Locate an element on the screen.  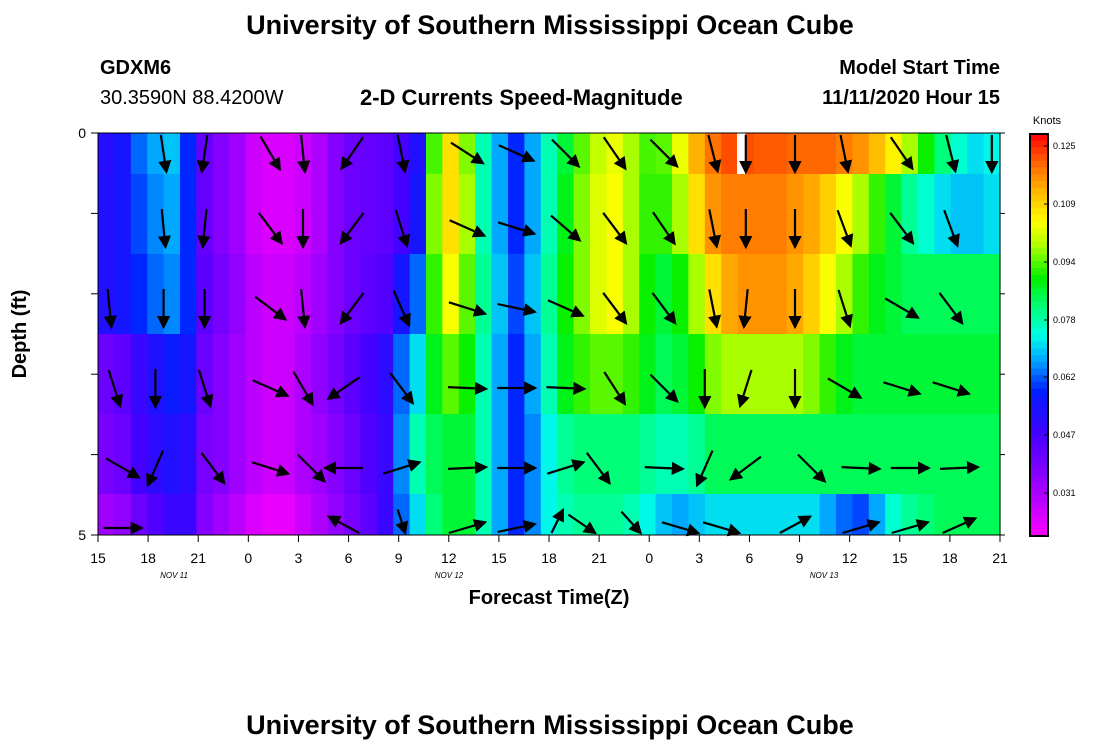
colorbar-tick-label: 0.078 is located at coordinates (1064, 320).